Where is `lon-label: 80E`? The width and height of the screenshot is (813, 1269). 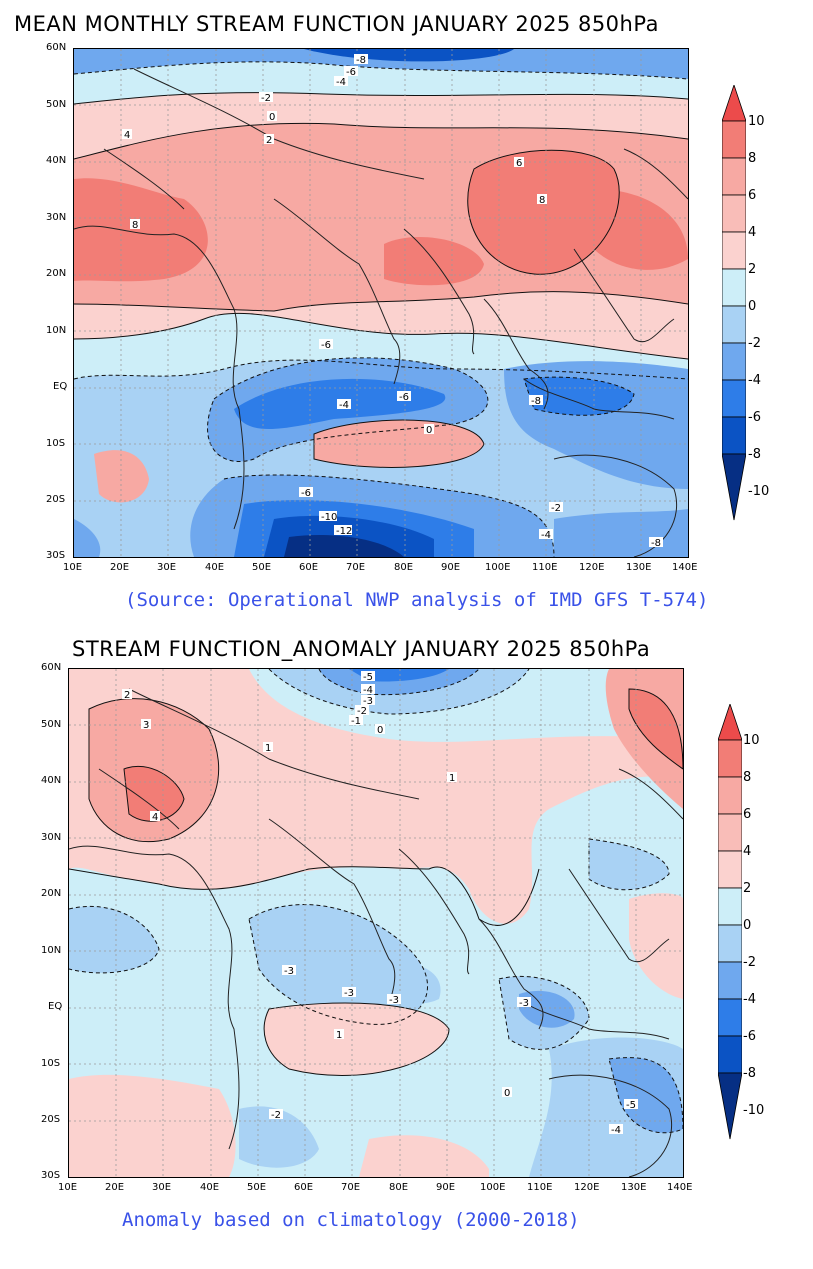 lon-label: 80E is located at coordinates (399, 1187).